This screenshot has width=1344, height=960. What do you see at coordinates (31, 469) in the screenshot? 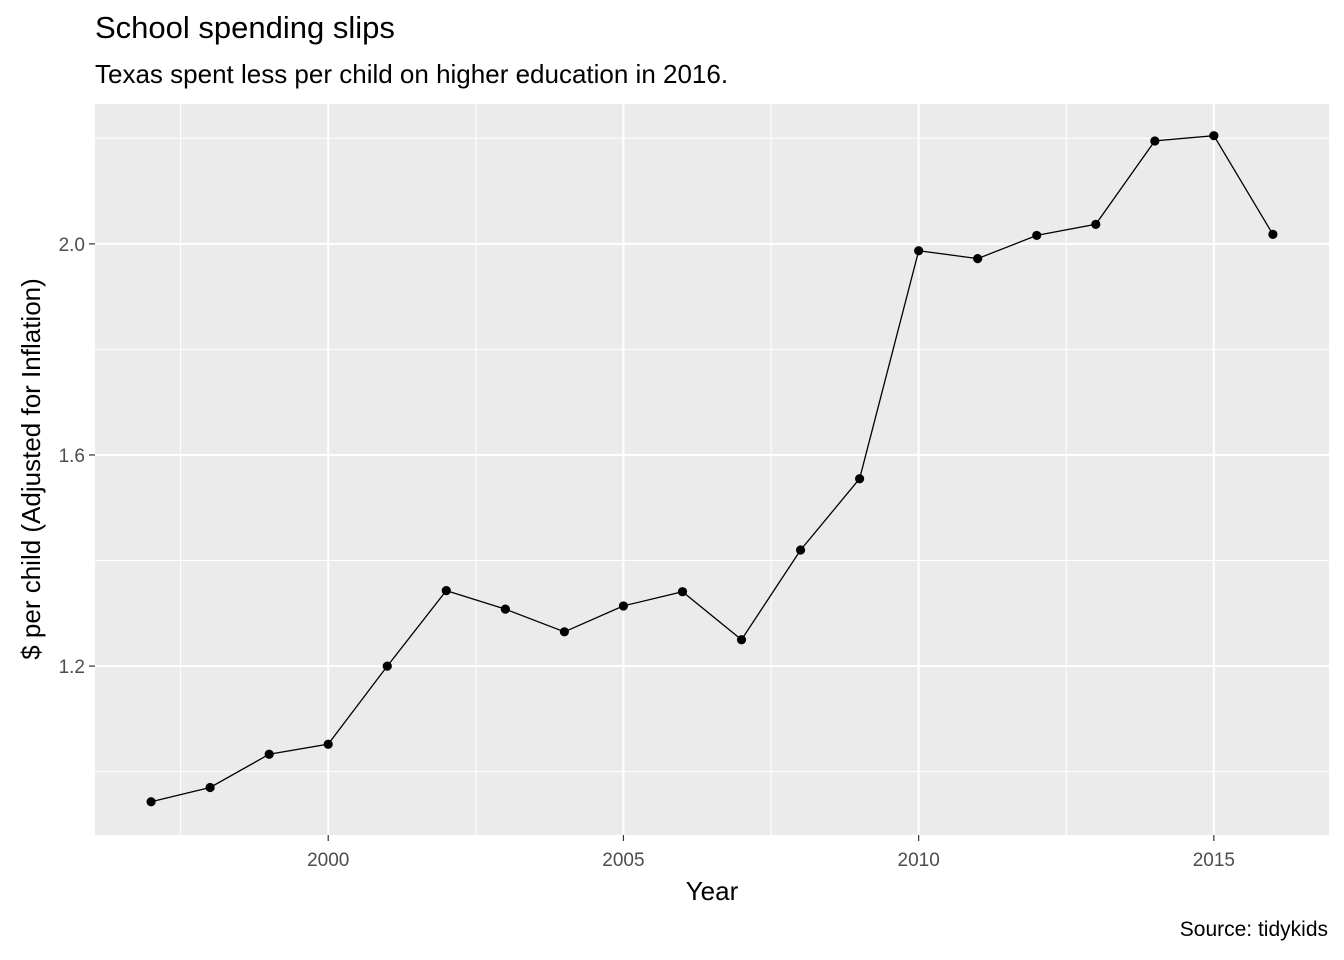
I see `y-axis-title: $ per child (Adjusted for Inflation)` at bounding box center [31, 469].